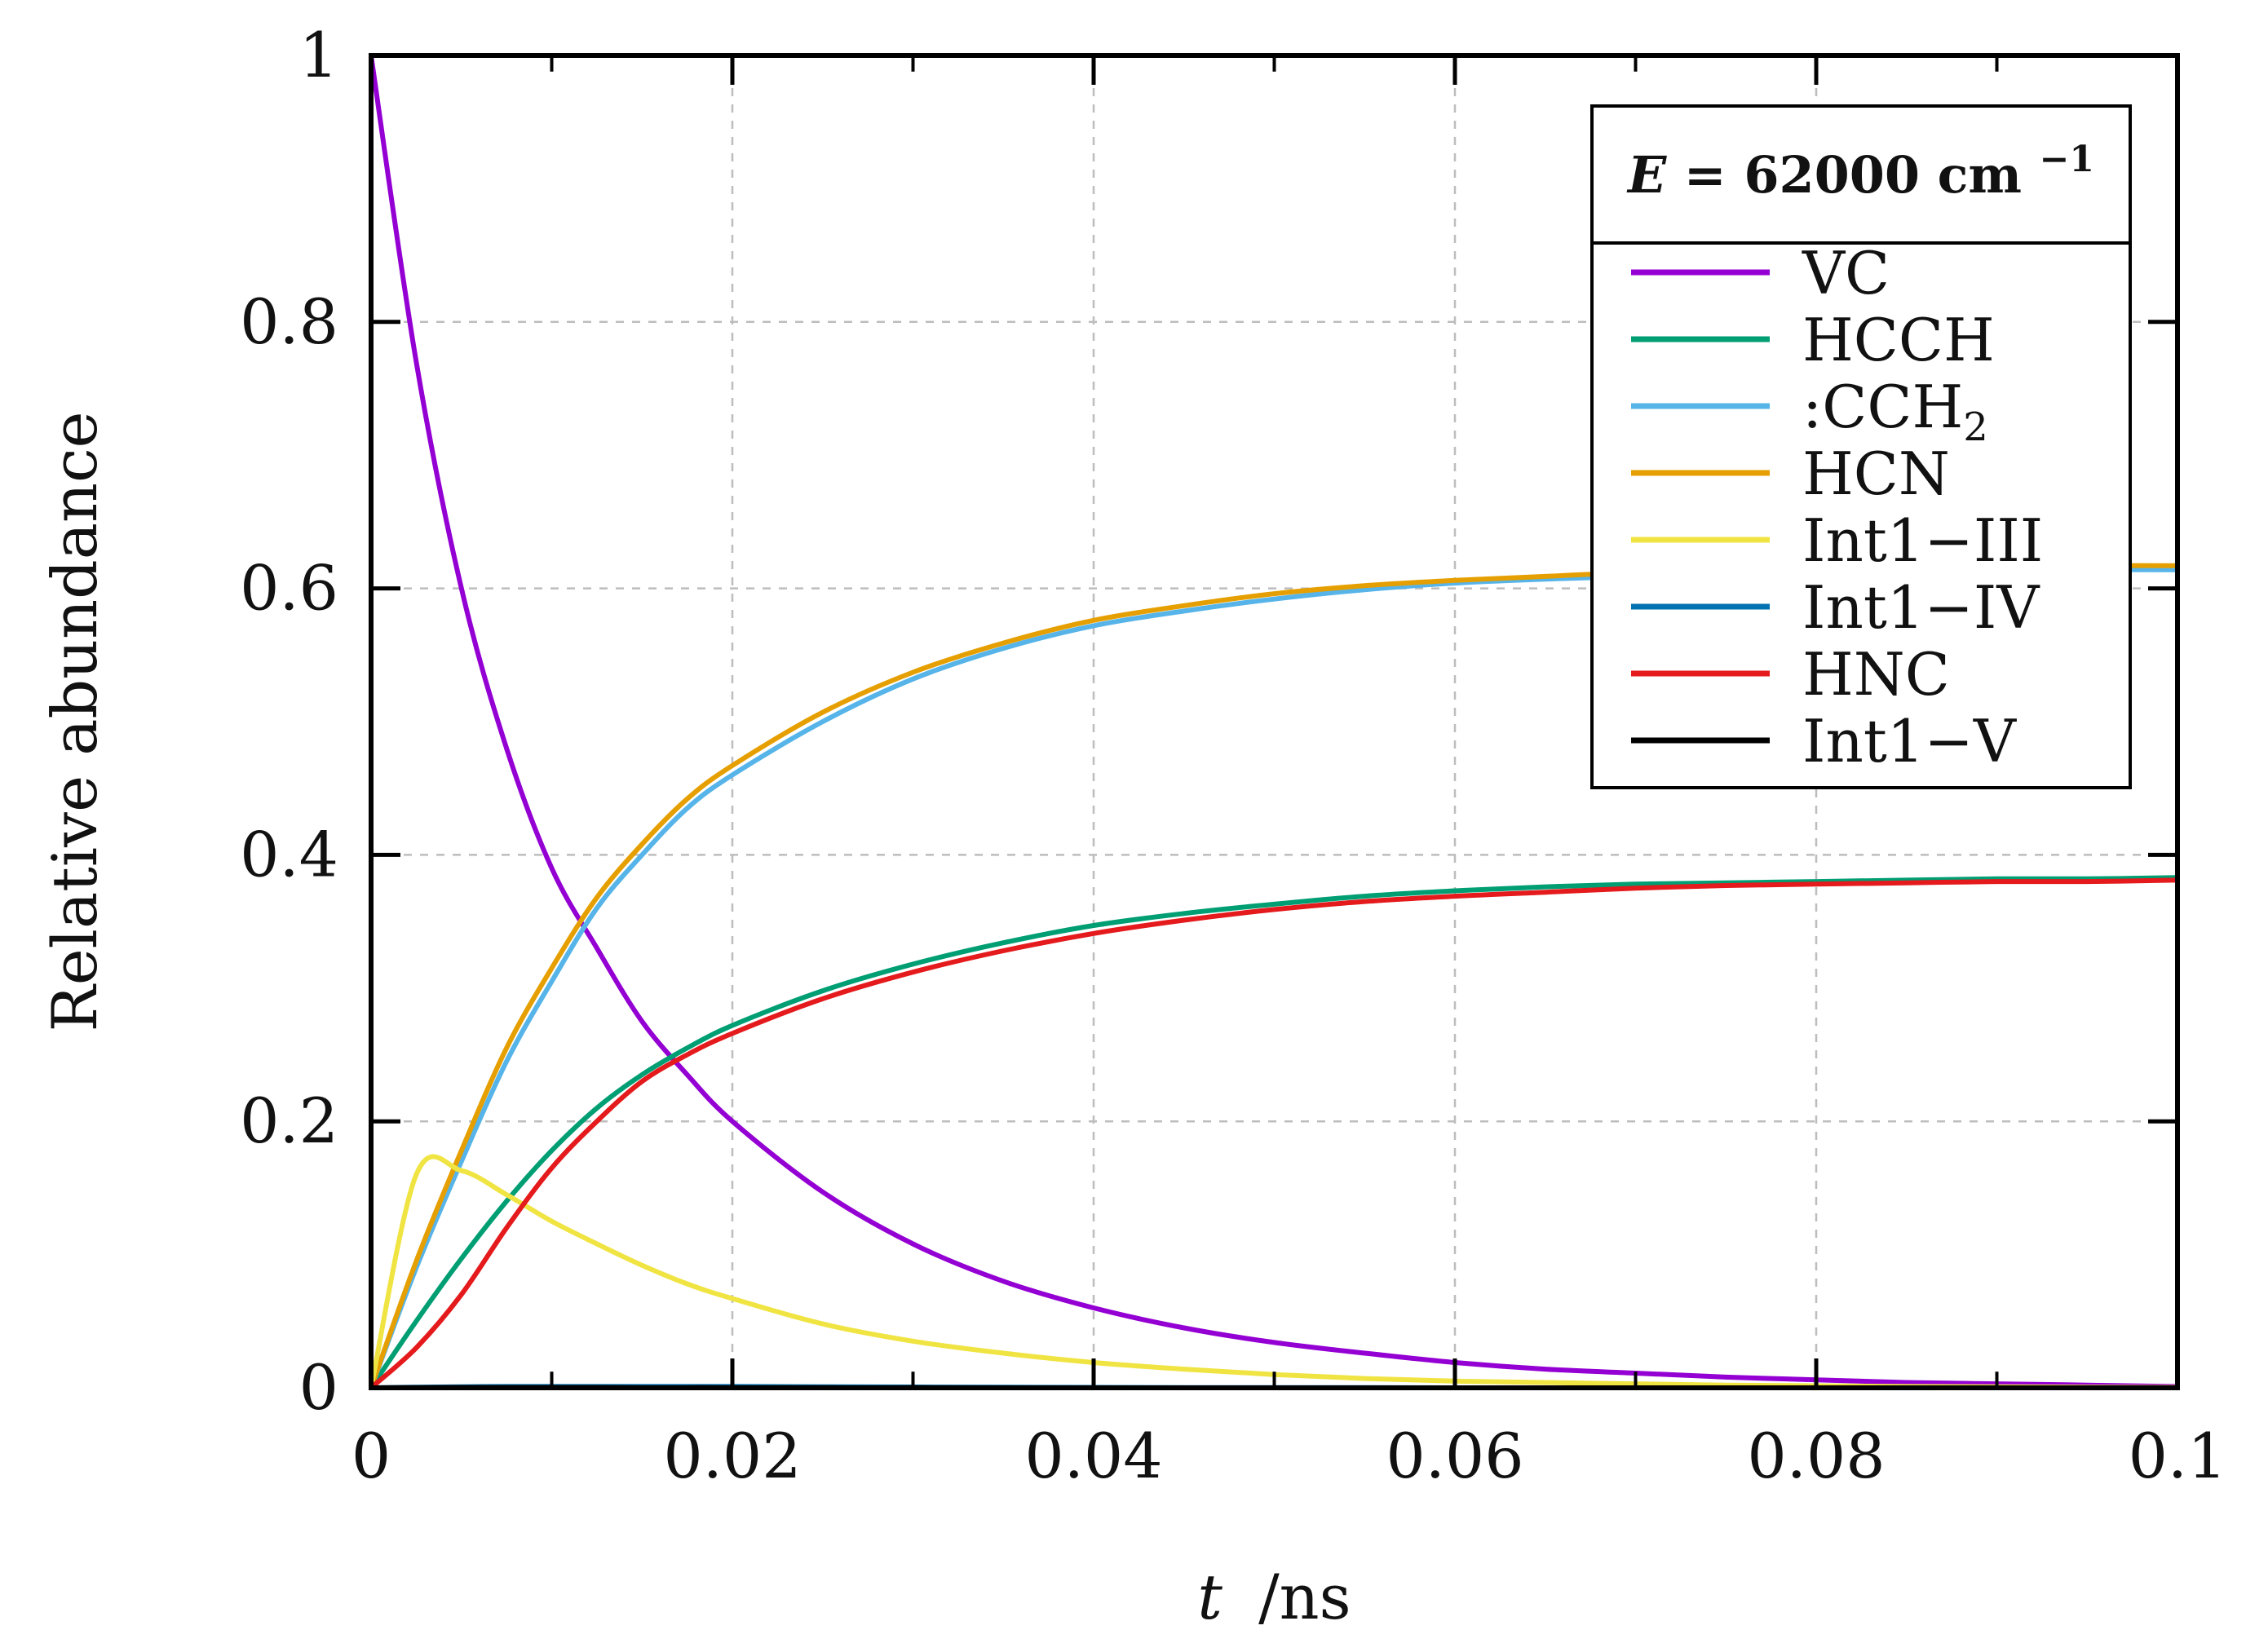 The height and width of the screenshot is (1652, 2246). What do you see at coordinates (1209, 1597) in the screenshot?
I see `x-axis-var: t` at bounding box center [1209, 1597].